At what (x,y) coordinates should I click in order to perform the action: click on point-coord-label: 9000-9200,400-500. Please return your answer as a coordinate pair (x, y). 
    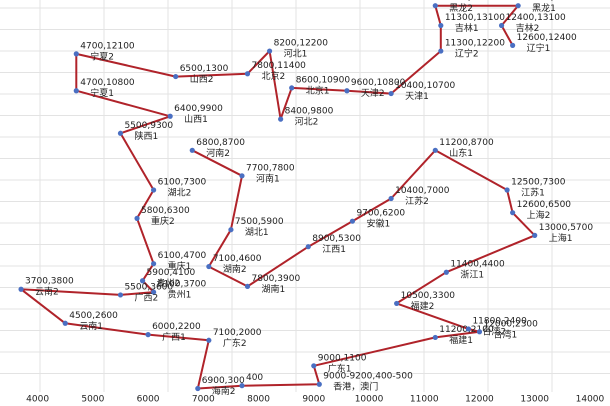
    Looking at the image, I should click on (368, 377).